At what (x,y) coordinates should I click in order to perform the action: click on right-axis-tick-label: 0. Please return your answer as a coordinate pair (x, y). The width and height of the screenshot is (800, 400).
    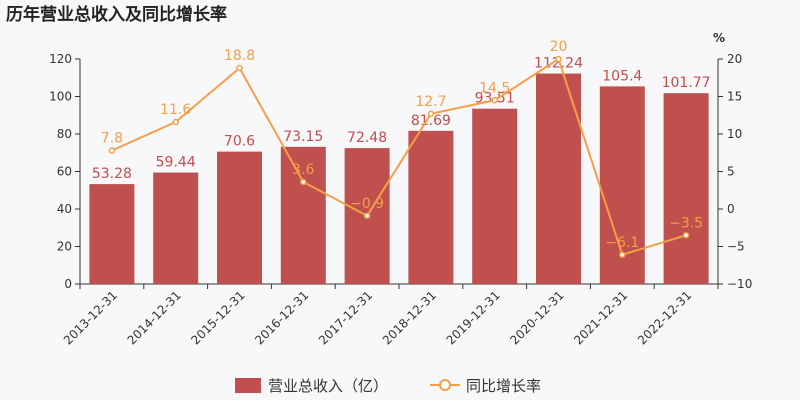
    Looking at the image, I should click on (731, 209).